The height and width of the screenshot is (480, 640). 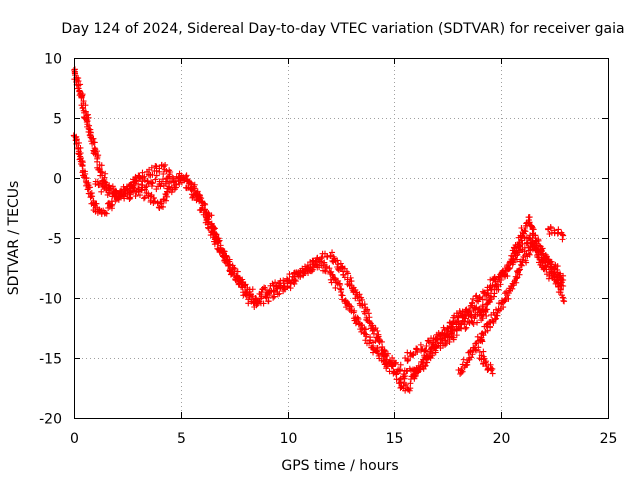 I want to click on x-axis-label: GPS time / hours, so click(x=339, y=466).